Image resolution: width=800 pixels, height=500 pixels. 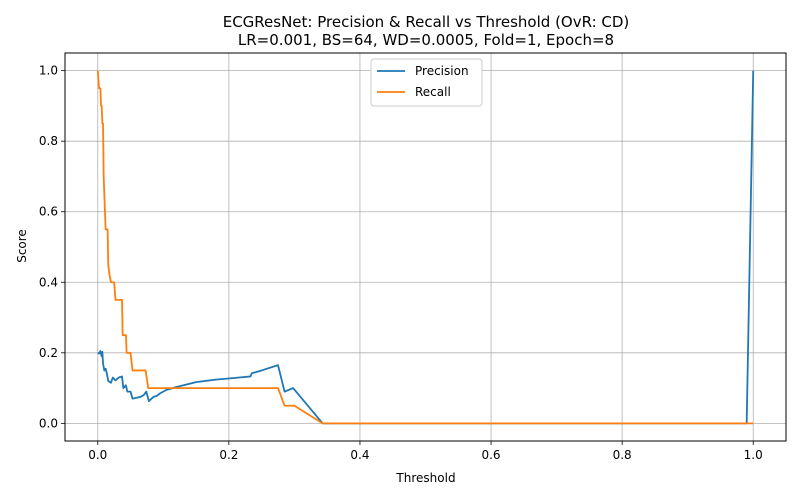 I want to click on y-tick-label: 0.0, so click(x=48, y=423).